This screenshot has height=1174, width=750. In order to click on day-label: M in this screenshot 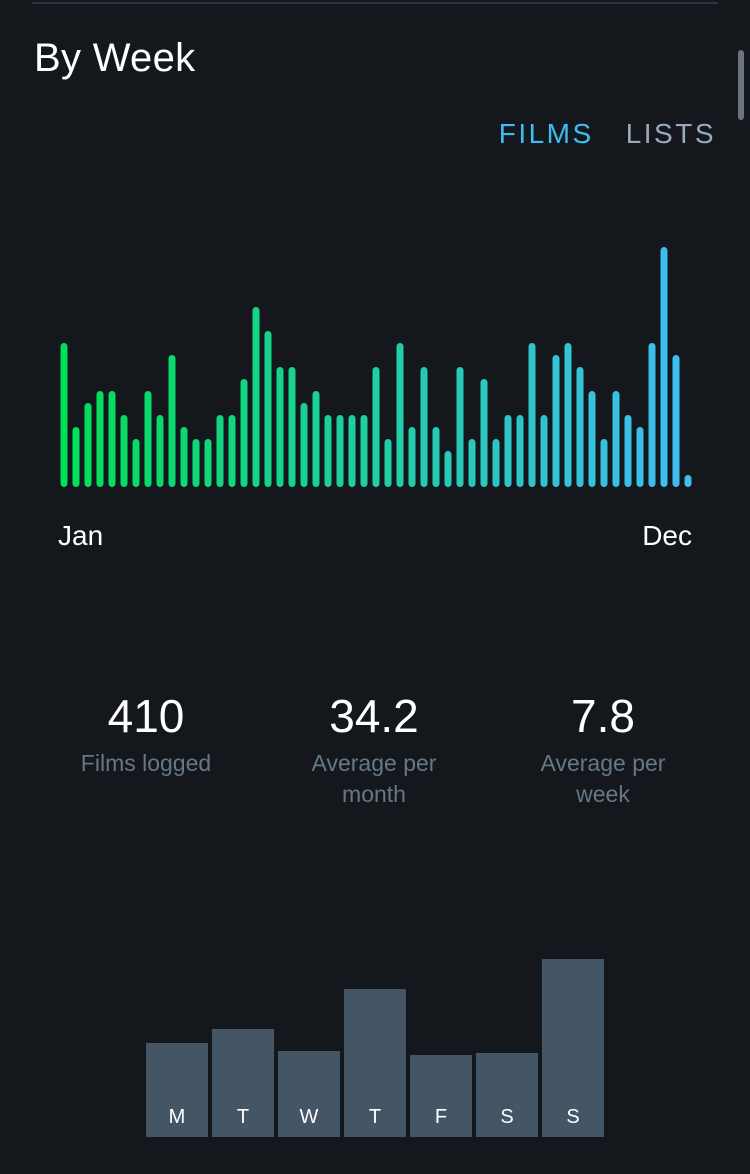, I will do `click(177, 1117)`.